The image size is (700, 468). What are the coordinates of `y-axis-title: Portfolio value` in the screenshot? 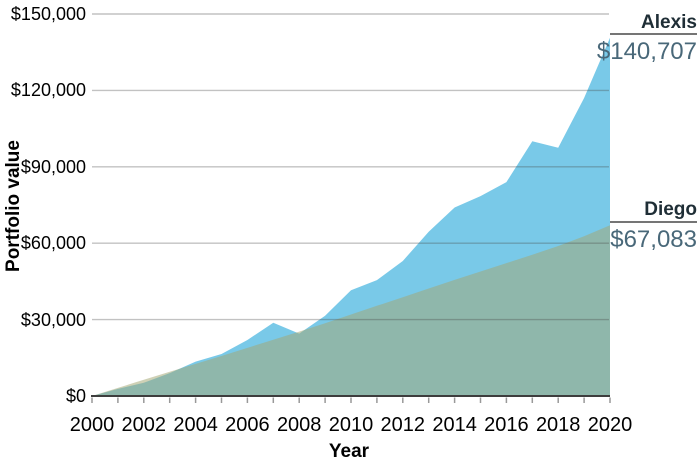 It's located at (13, 206).